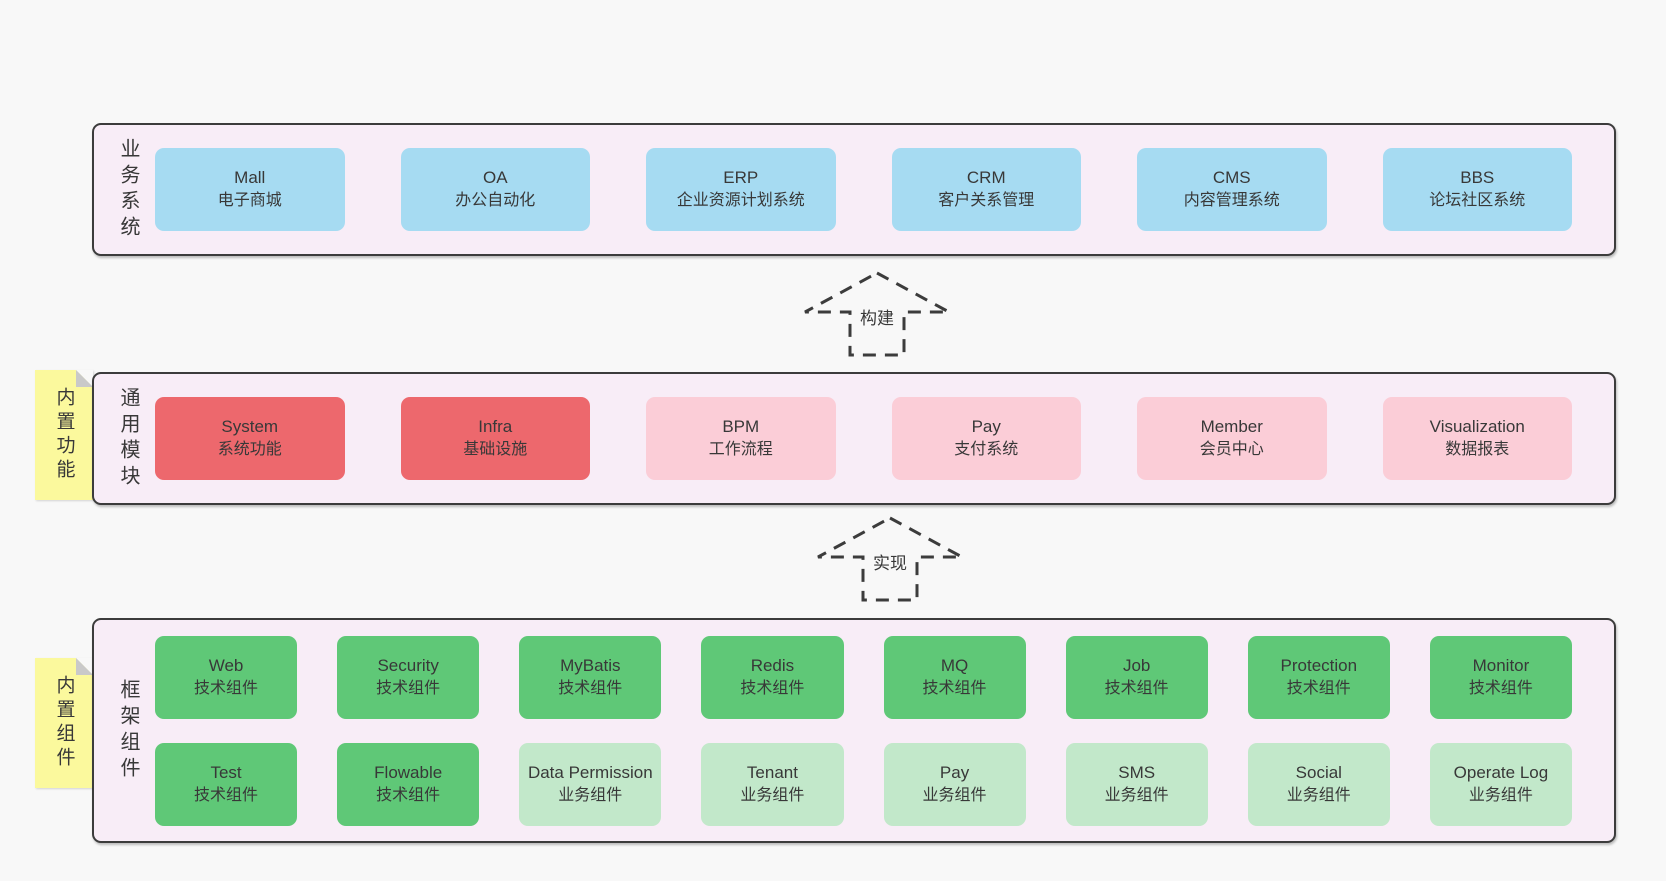 This screenshot has width=1666, height=881. Describe the element at coordinates (495, 450) in the screenshot. I see `box-subtitle: 基础设施` at that location.